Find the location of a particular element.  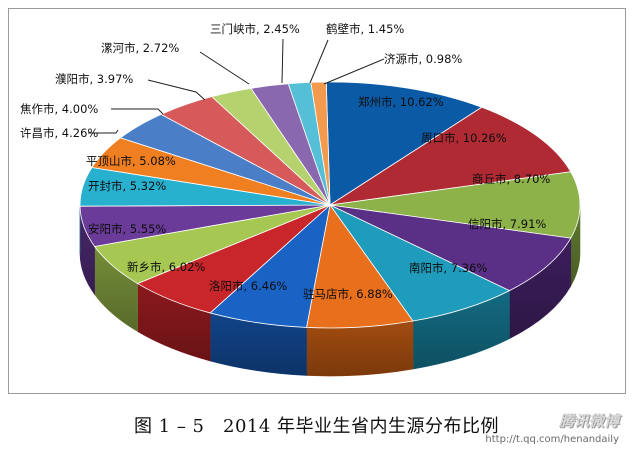

slice-label-安阳市: 安阳市, 5.55% is located at coordinates (127, 229).